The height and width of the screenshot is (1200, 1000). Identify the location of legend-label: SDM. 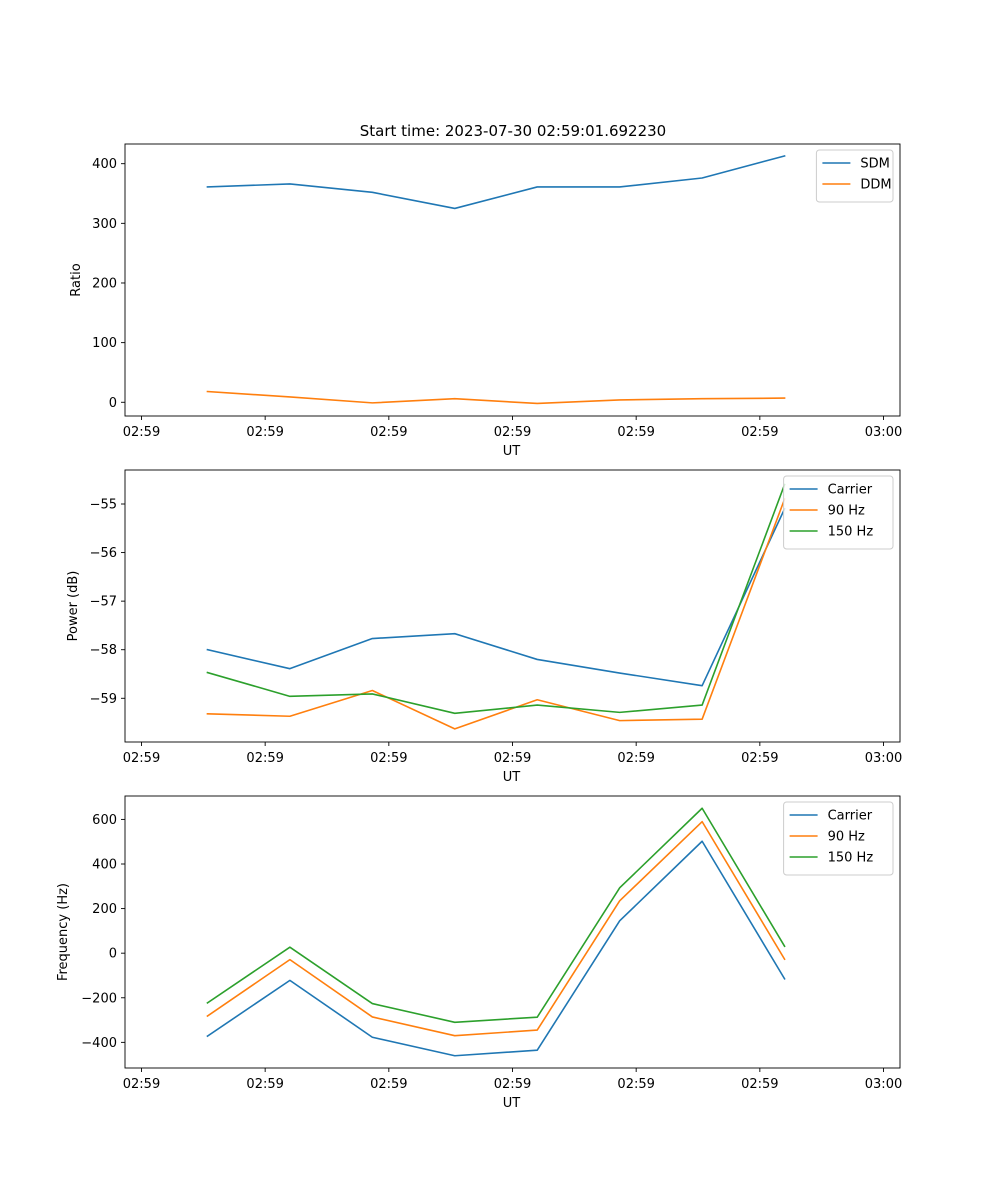
(874, 164).